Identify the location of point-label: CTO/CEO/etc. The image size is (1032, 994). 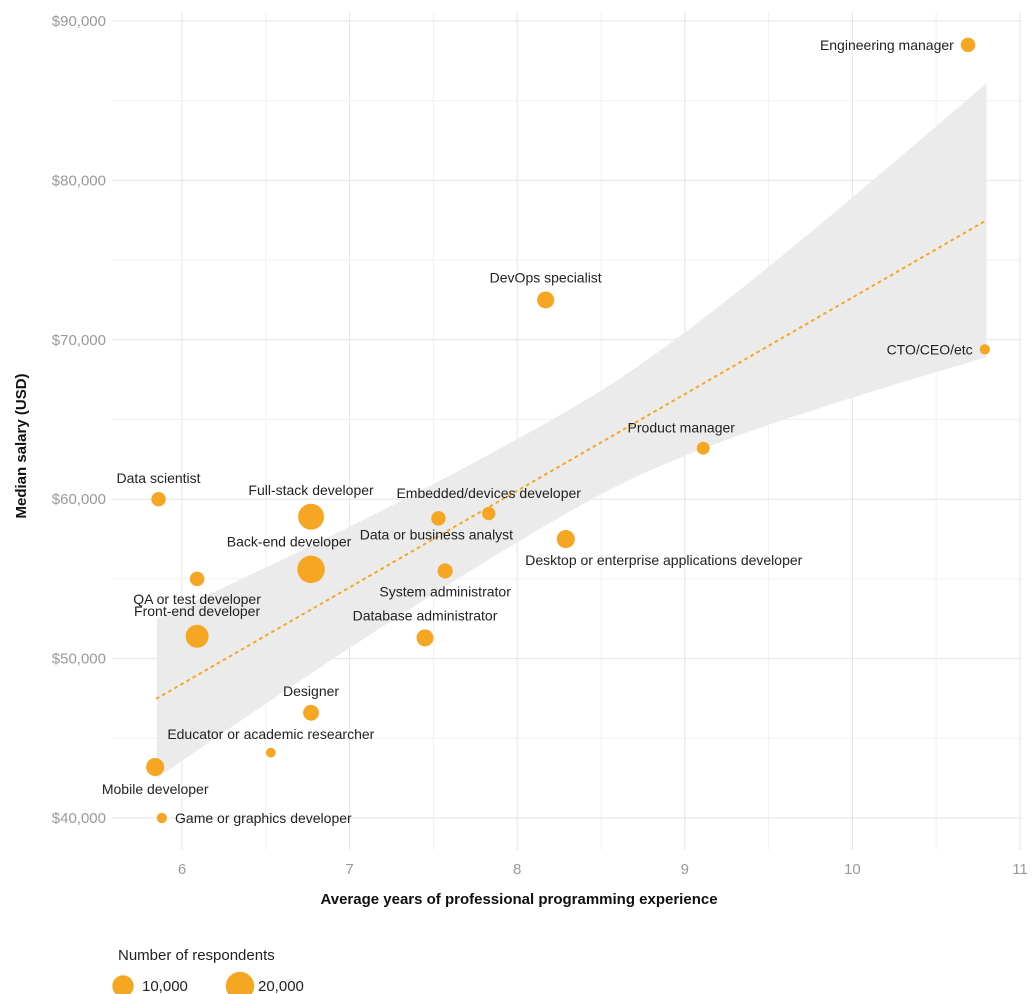
(930, 349).